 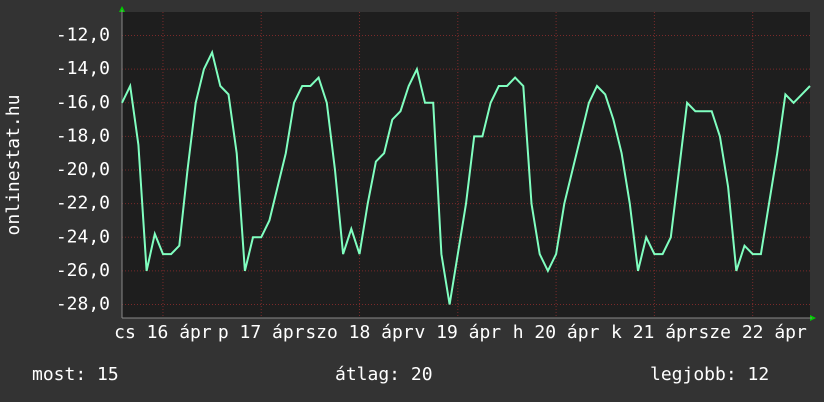 I want to click on stat-text: legjobb: 12, so click(x=709, y=374).